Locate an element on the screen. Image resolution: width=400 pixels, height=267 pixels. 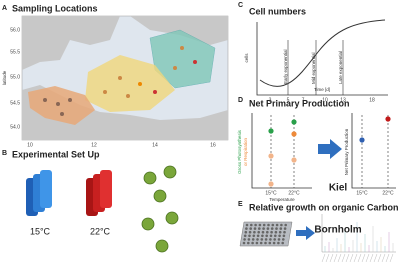
panel-title: Net Primary Production is located at coordinates (299, 103).